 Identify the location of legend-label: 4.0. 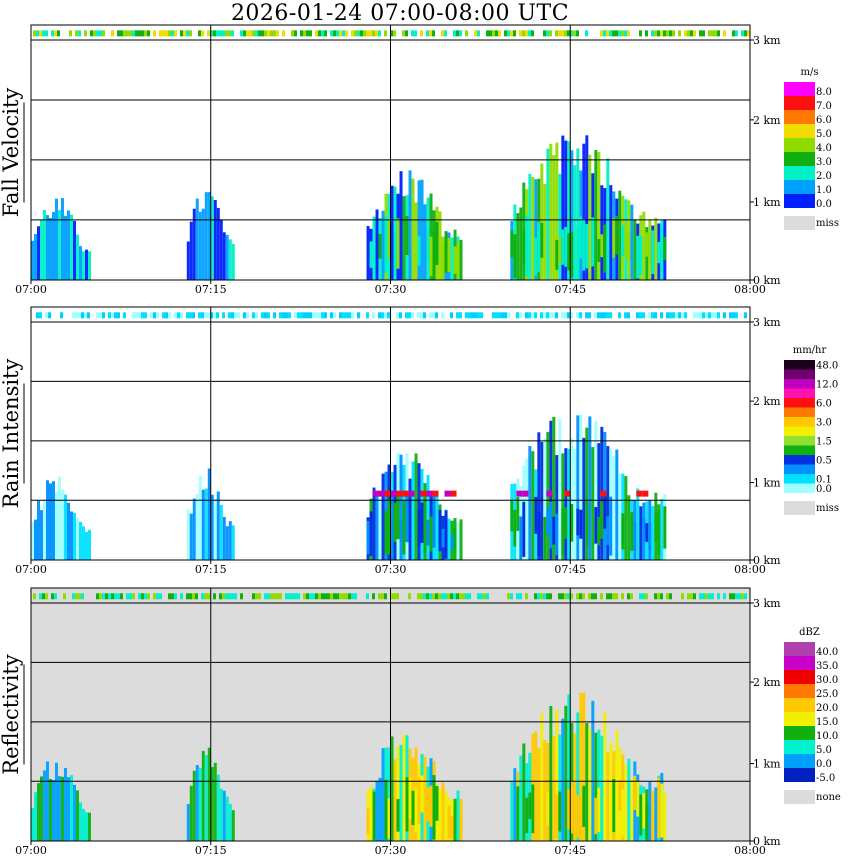
(824, 148).